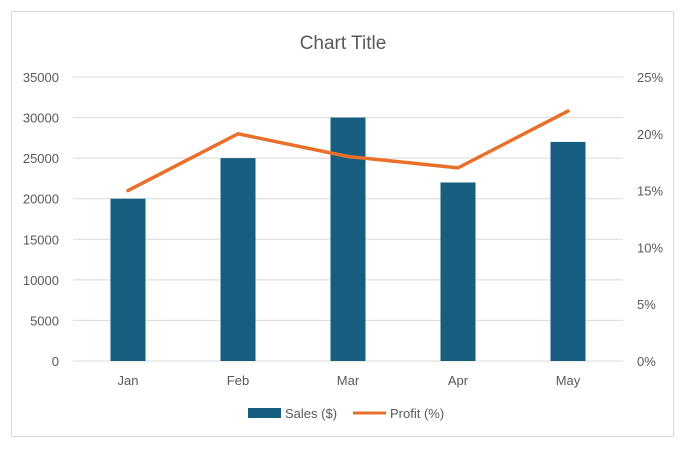 The width and height of the screenshot is (685, 452). What do you see at coordinates (568, 111) in the screenshot?
I see `point-profit-may` at bounding box center [568, 111].